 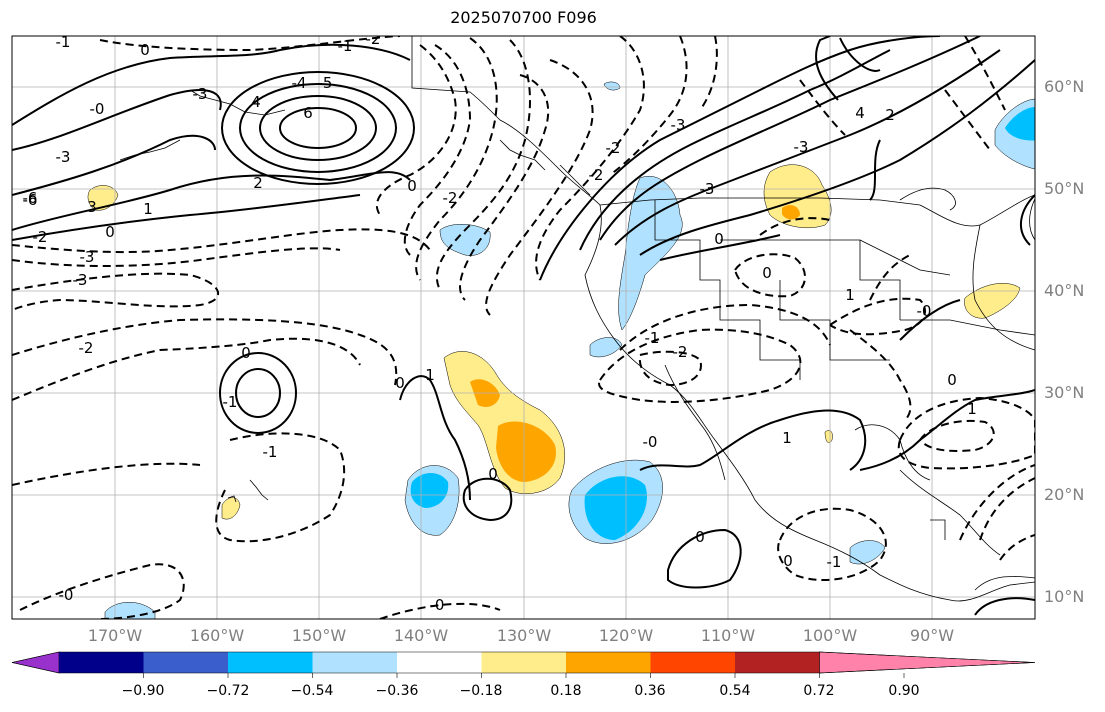 I want to click on contour-label: 6, so click(x=308, y=113).